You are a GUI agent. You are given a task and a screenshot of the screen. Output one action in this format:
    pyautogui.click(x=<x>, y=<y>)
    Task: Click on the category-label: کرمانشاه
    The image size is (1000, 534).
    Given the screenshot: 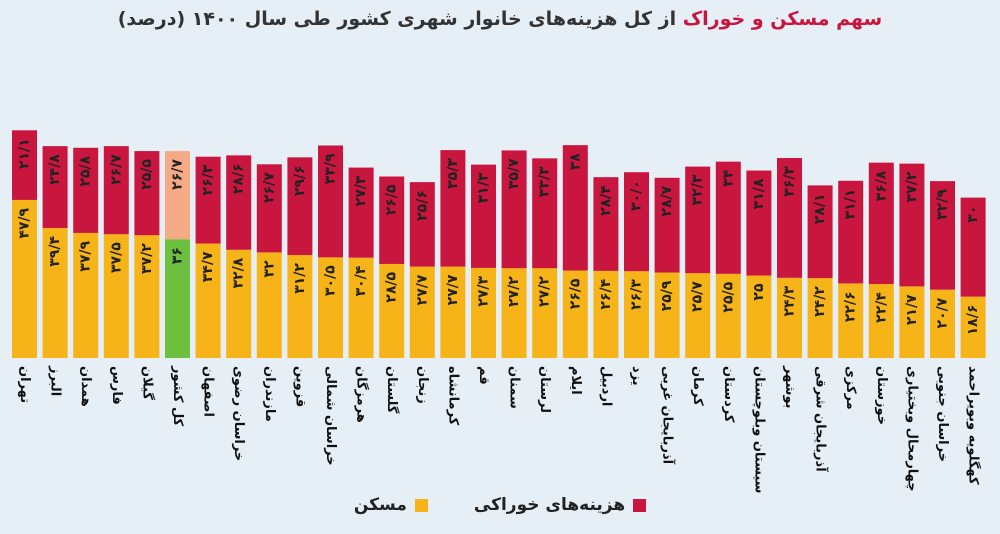 What is the action you would take?
    pyautogui.click(x=452, y=396)
    